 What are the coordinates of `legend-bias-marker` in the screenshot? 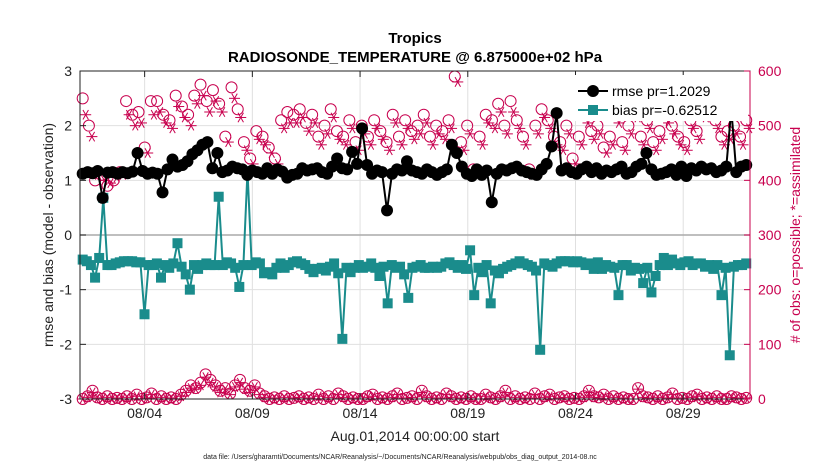 It's located at (593, 110).